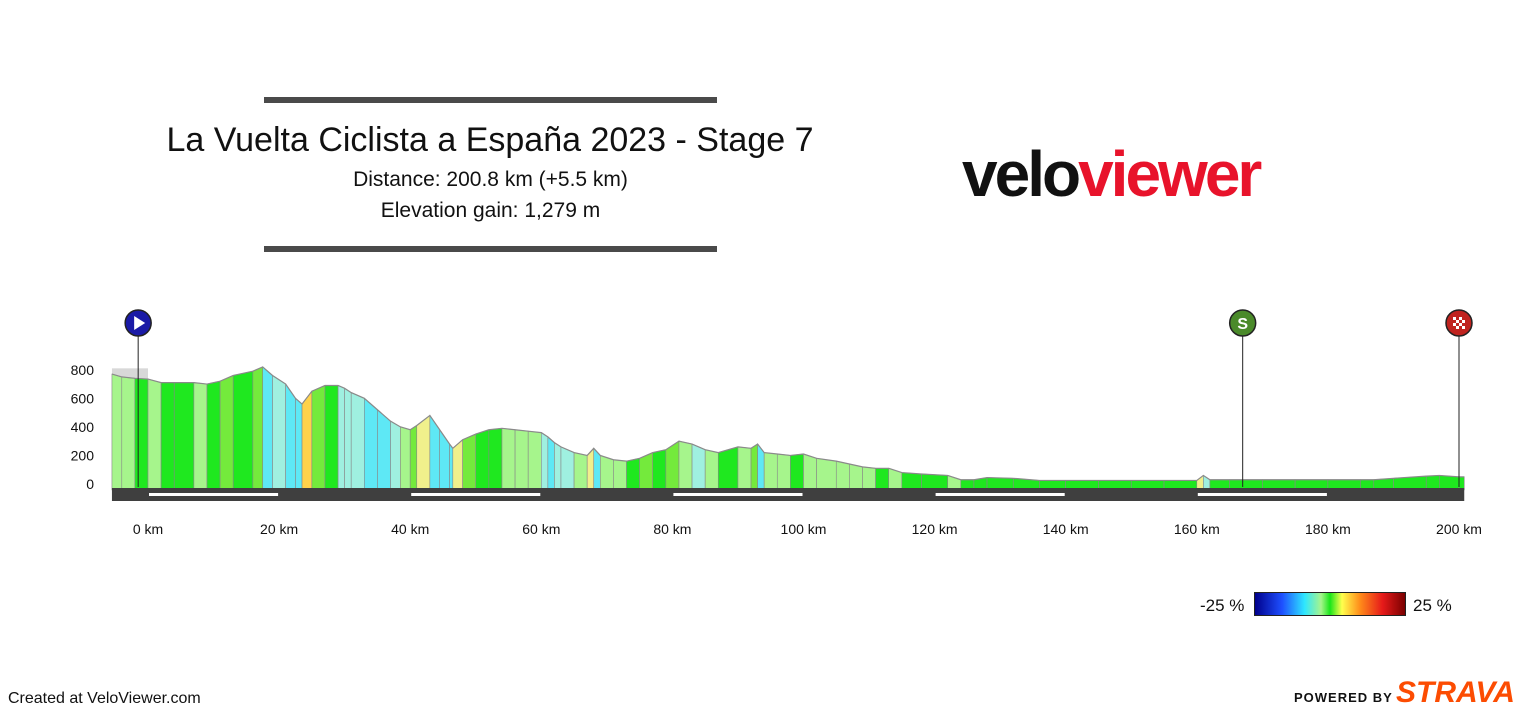  Describe the element at coordinates (1455, 692) in the screenshot. I see `strava-logo: STRAVA` at that location.